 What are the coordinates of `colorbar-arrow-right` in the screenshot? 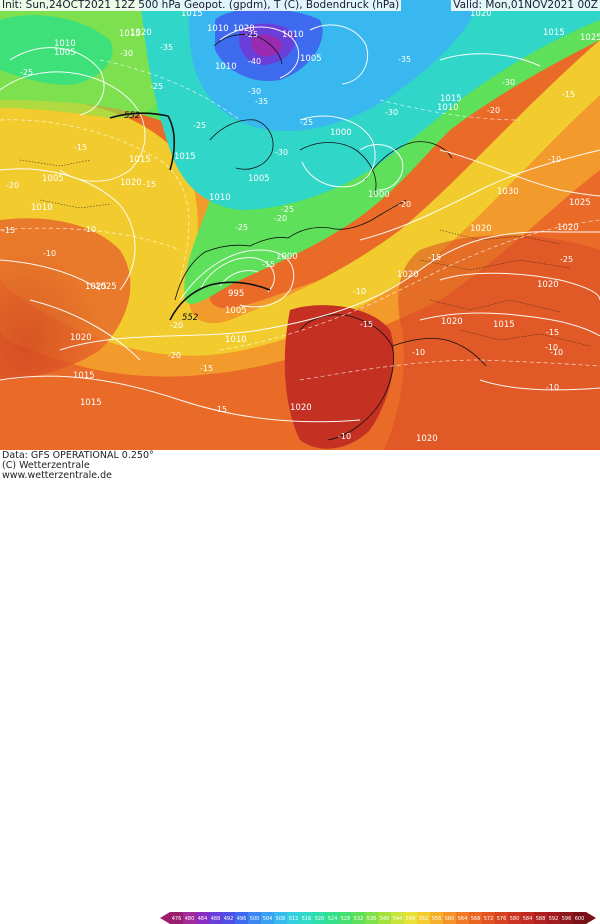 It's located at (591, 918).